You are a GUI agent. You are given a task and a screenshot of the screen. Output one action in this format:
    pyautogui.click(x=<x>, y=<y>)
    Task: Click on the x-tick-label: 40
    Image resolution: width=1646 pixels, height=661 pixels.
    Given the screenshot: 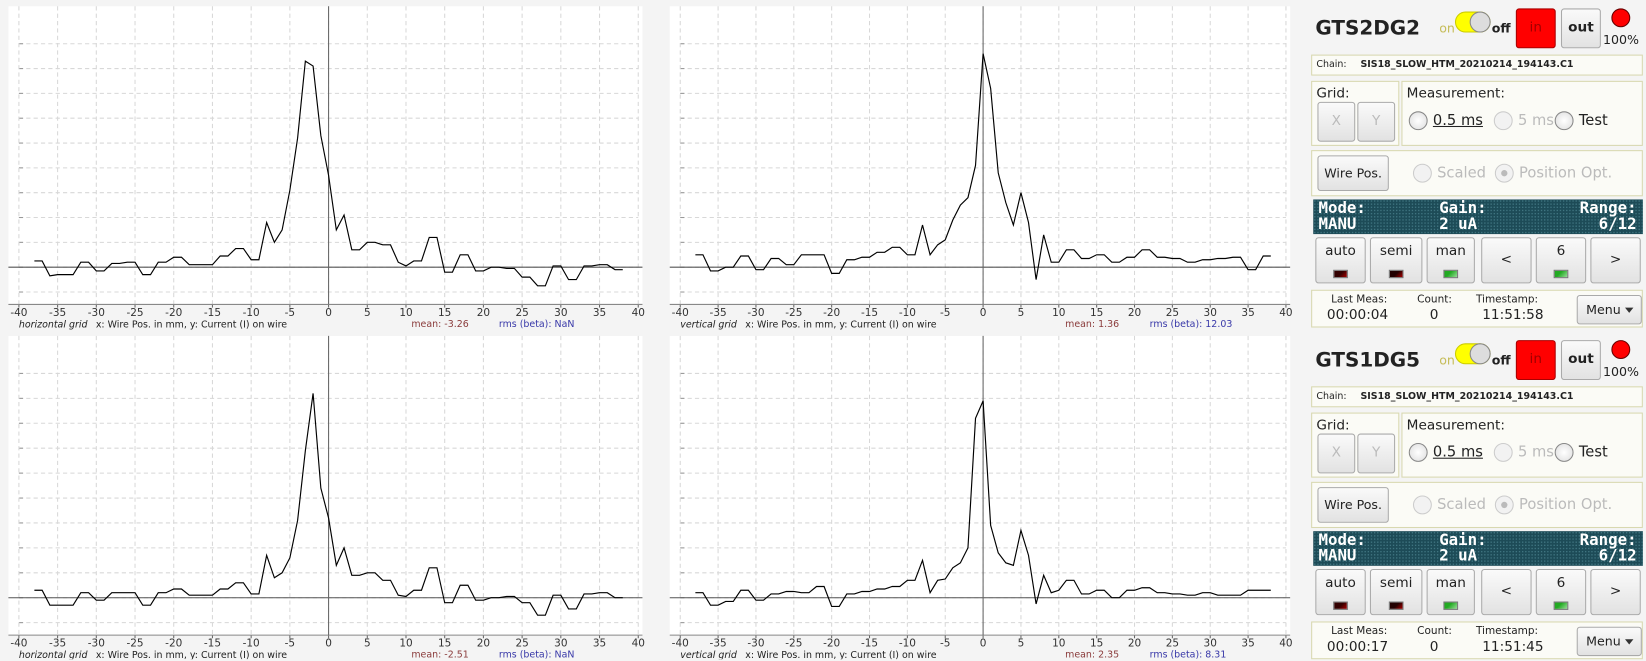 What is the action you would take?
    pyautogui.click(x=1285, y=643)
    